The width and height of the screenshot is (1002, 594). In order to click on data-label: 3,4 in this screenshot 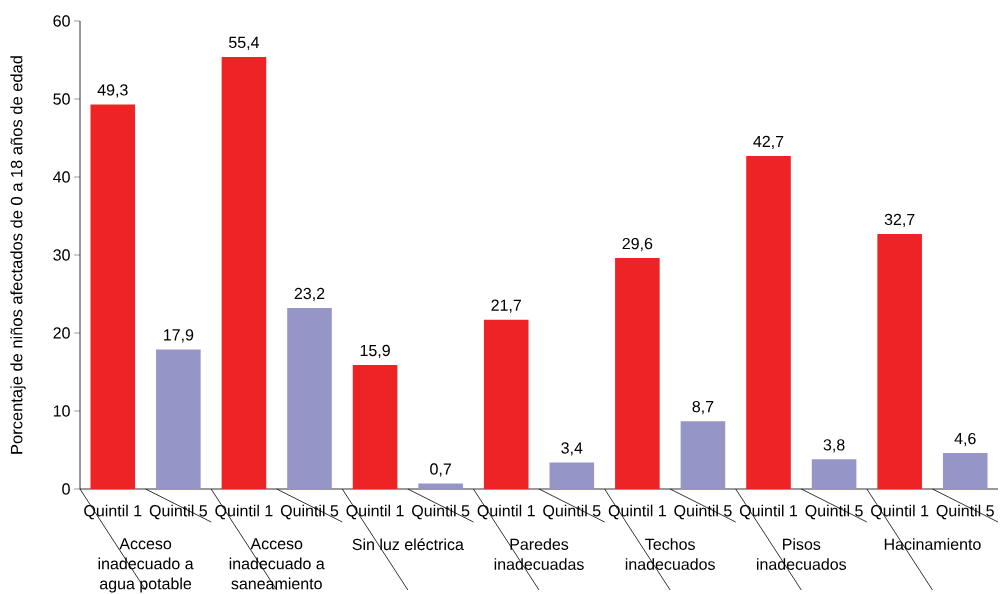, I will do `click(572, 449)`.